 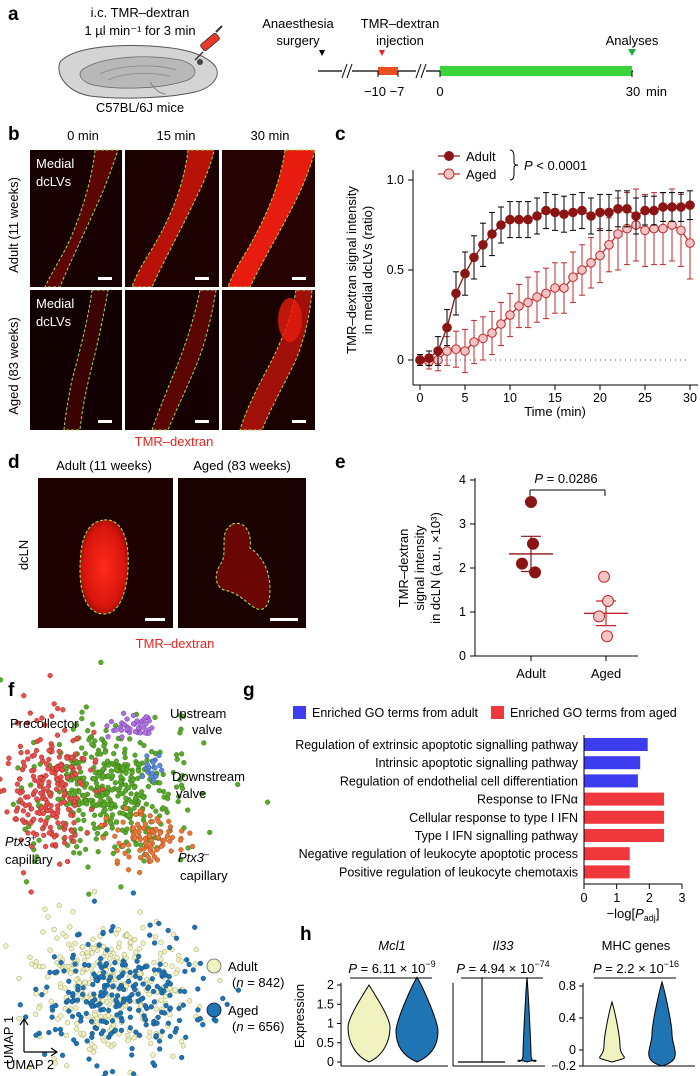 What do you see at coordinates (584, 898) in the screenshot?
I see `g-xtick-label: 0` at bounding box center [584, 898].